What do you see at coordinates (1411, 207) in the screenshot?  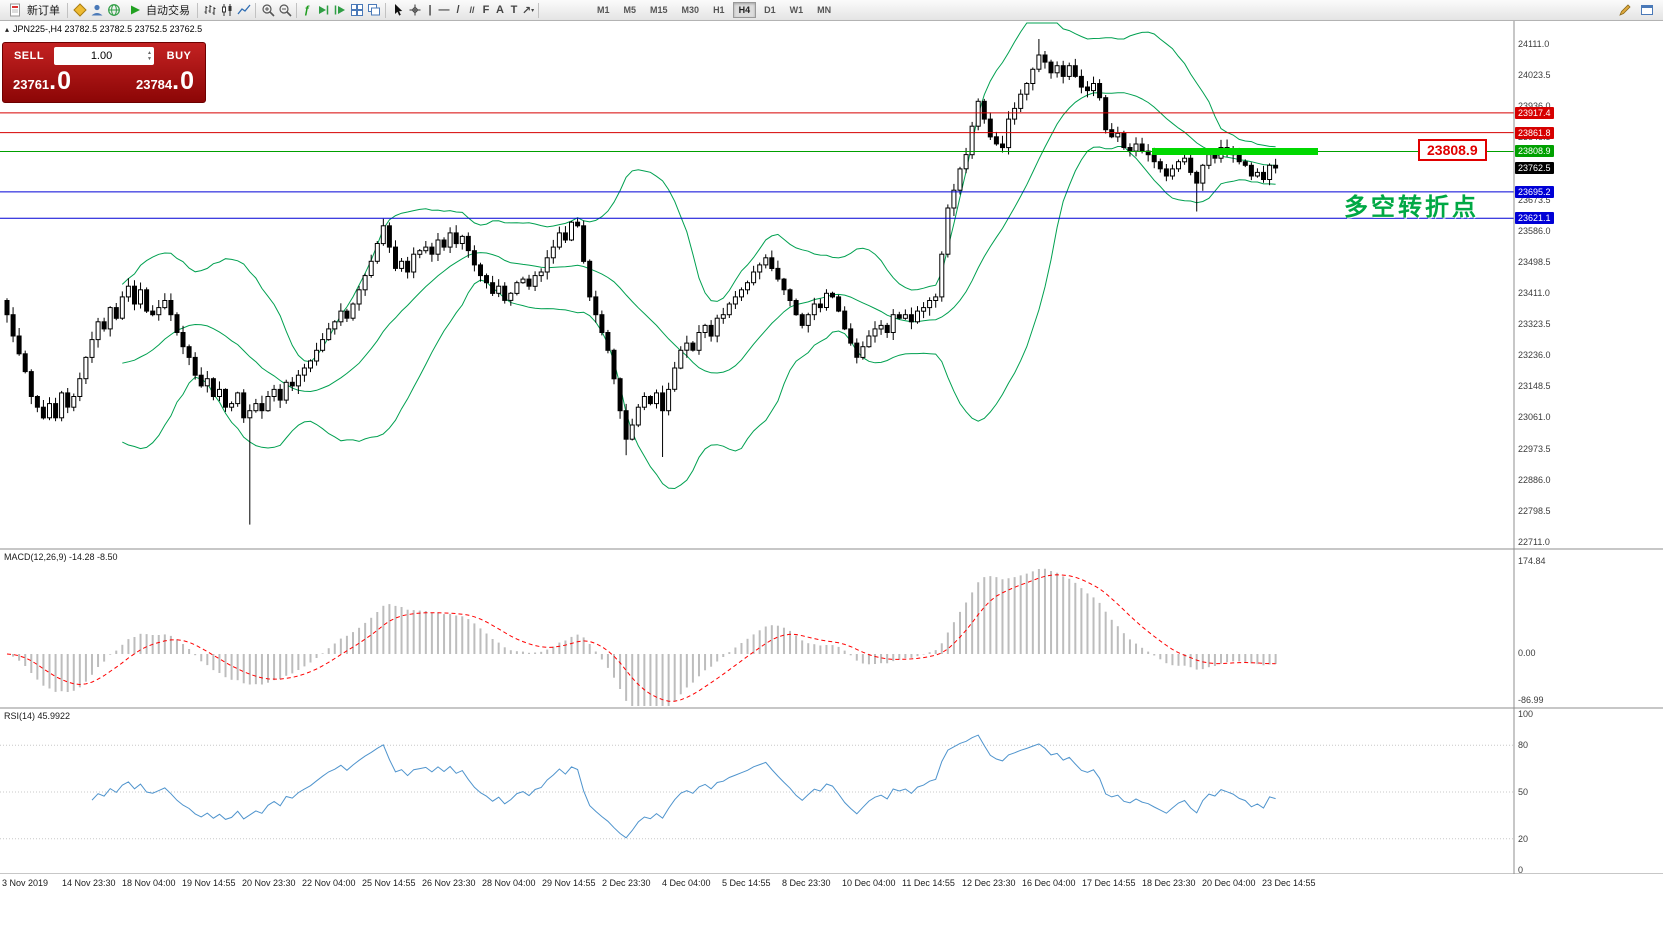 I see `turning-point-annotation: 多空转折点` at bounding box center [1411, 207].